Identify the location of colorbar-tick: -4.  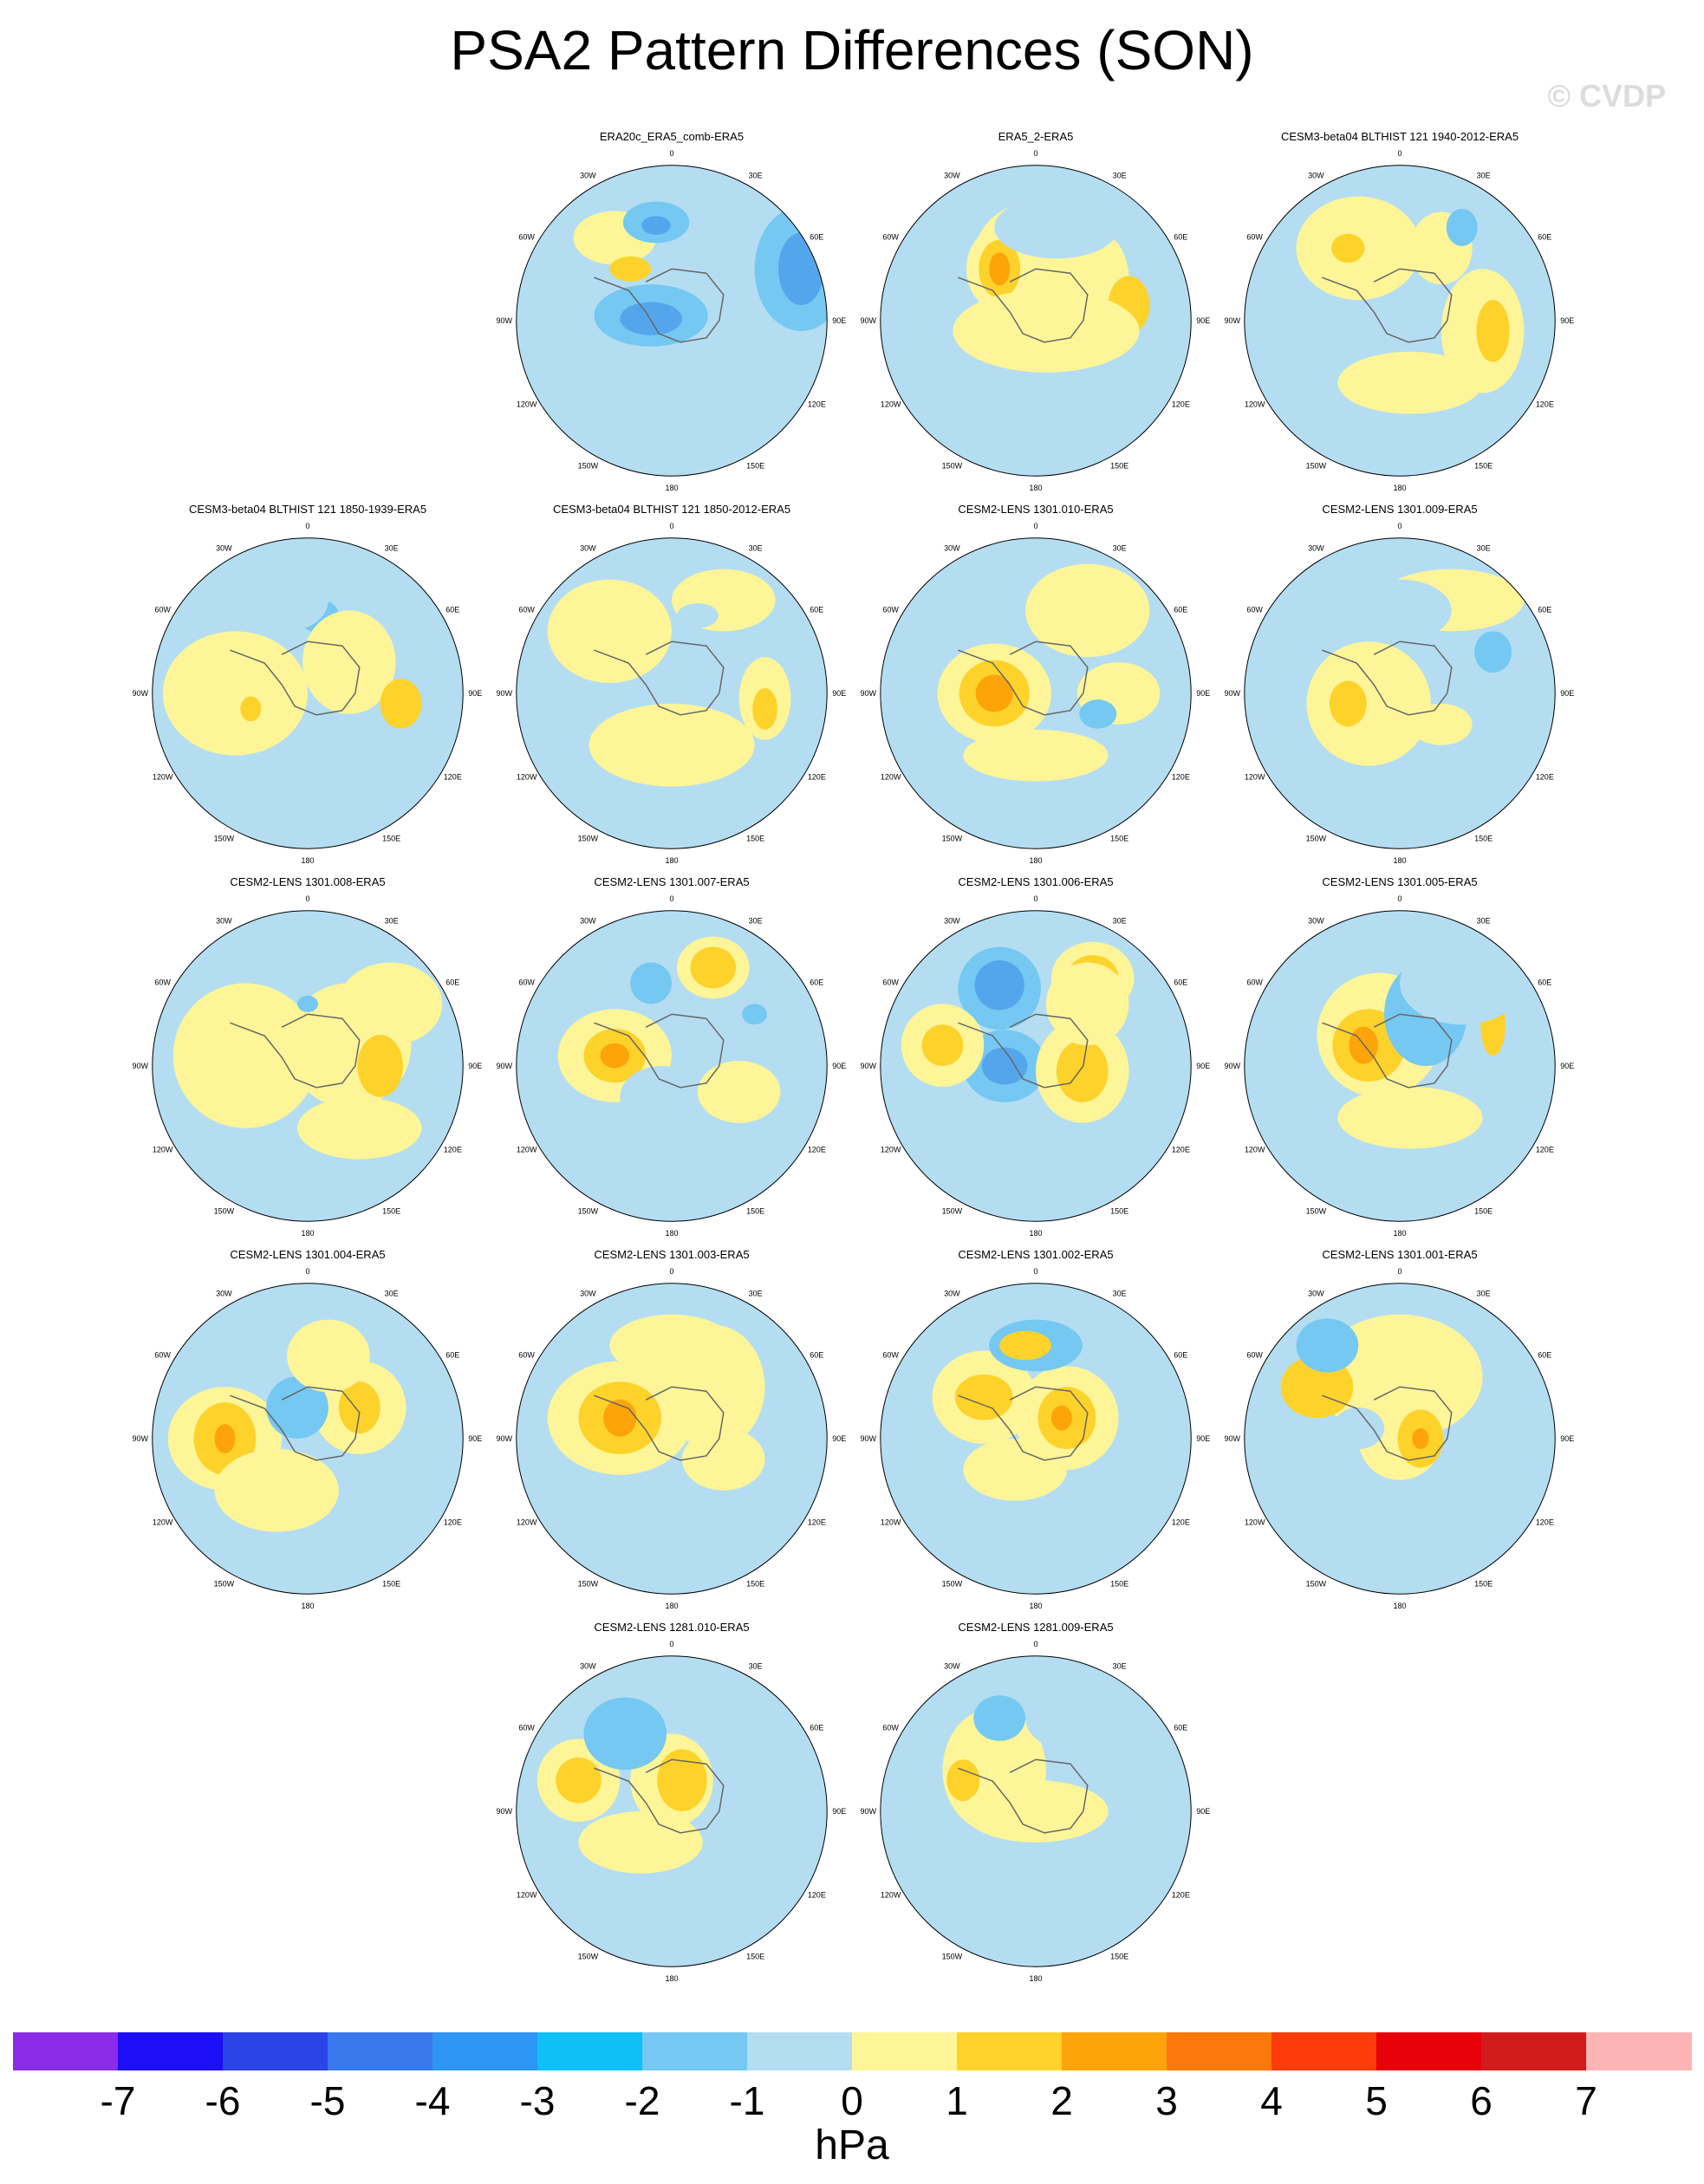
(432, 2100).